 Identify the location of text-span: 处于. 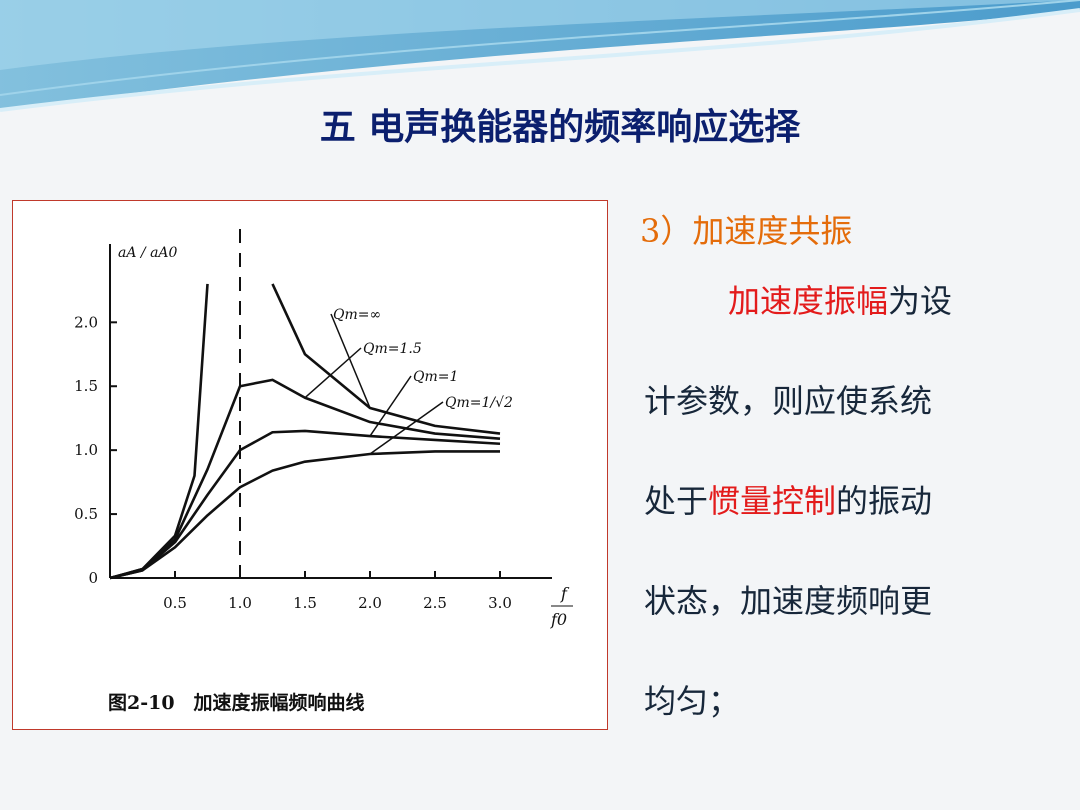
(676, 501).